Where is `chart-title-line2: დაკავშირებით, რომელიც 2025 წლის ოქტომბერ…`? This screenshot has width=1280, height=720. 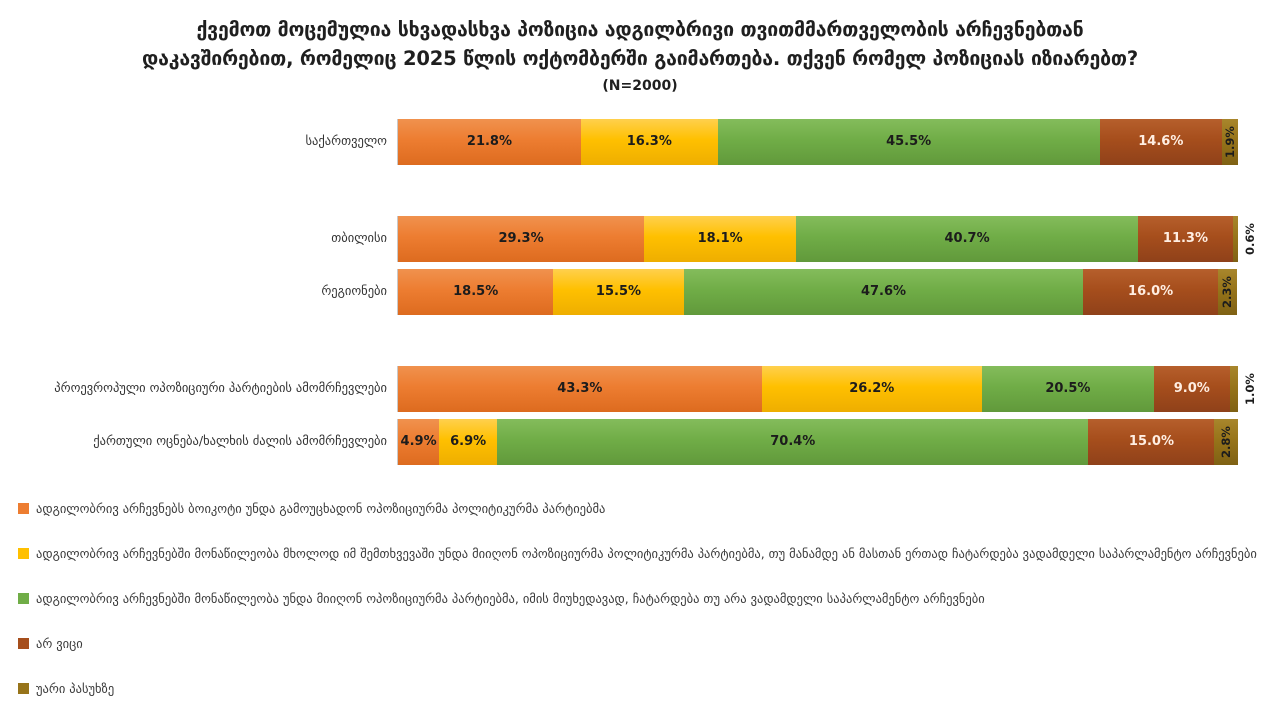 chart-title-line2: დაკავშირებით, რომელიც 2025 წლის ოქტომბერ… is located at coordinates (640, 58).